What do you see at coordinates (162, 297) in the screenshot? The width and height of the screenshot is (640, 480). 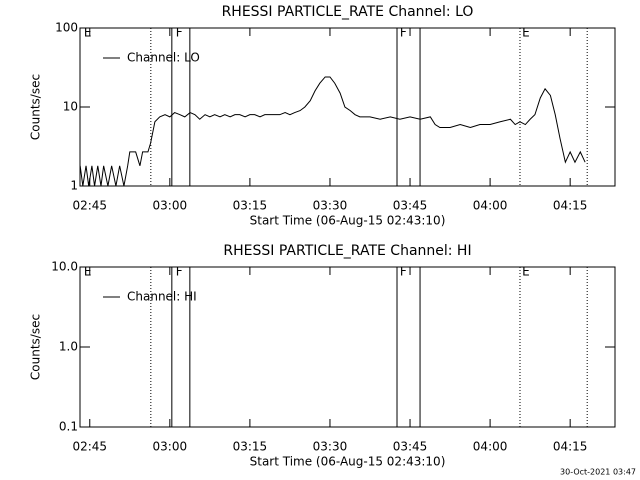 I see `legend-label: Channel: HI` at bounding box center [162, 297].